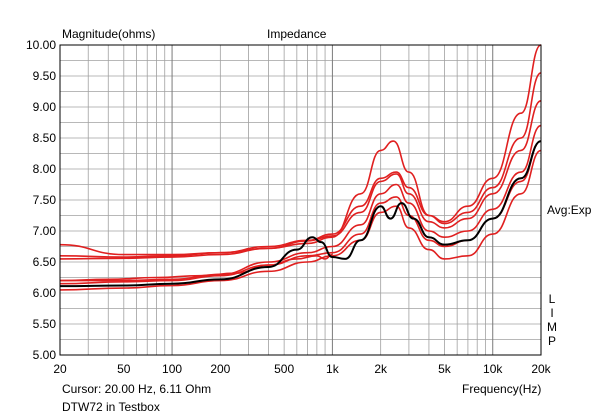 This screenshot has width=600, height=419. Describe the element at coordinates (552, 327) in the screenshot. I see `side-letter: M` at that location.